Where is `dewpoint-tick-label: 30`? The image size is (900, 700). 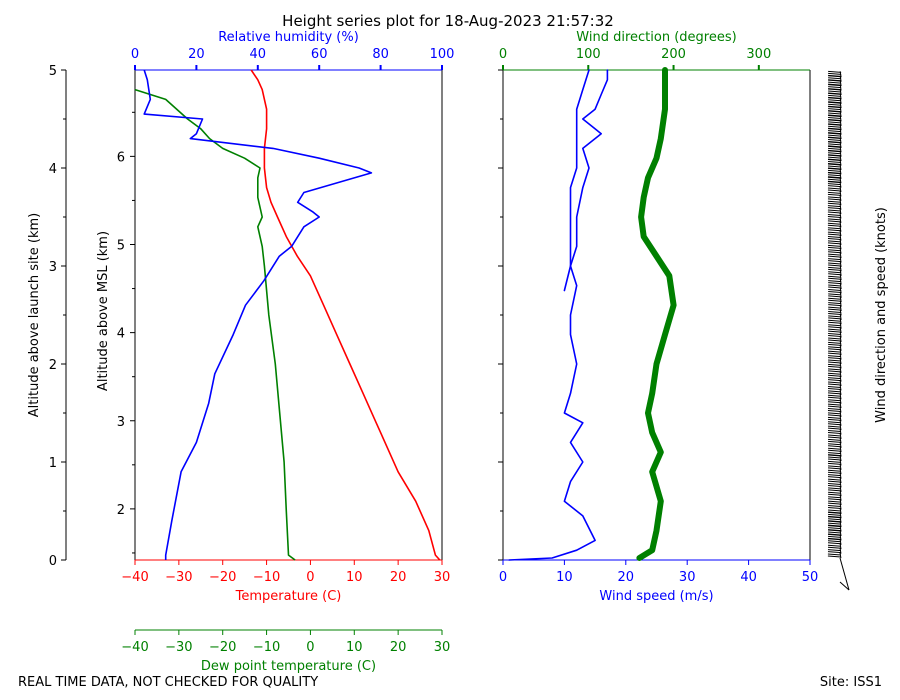
dewpoint-tick-label: 30 is located at coordinates (442, 647).